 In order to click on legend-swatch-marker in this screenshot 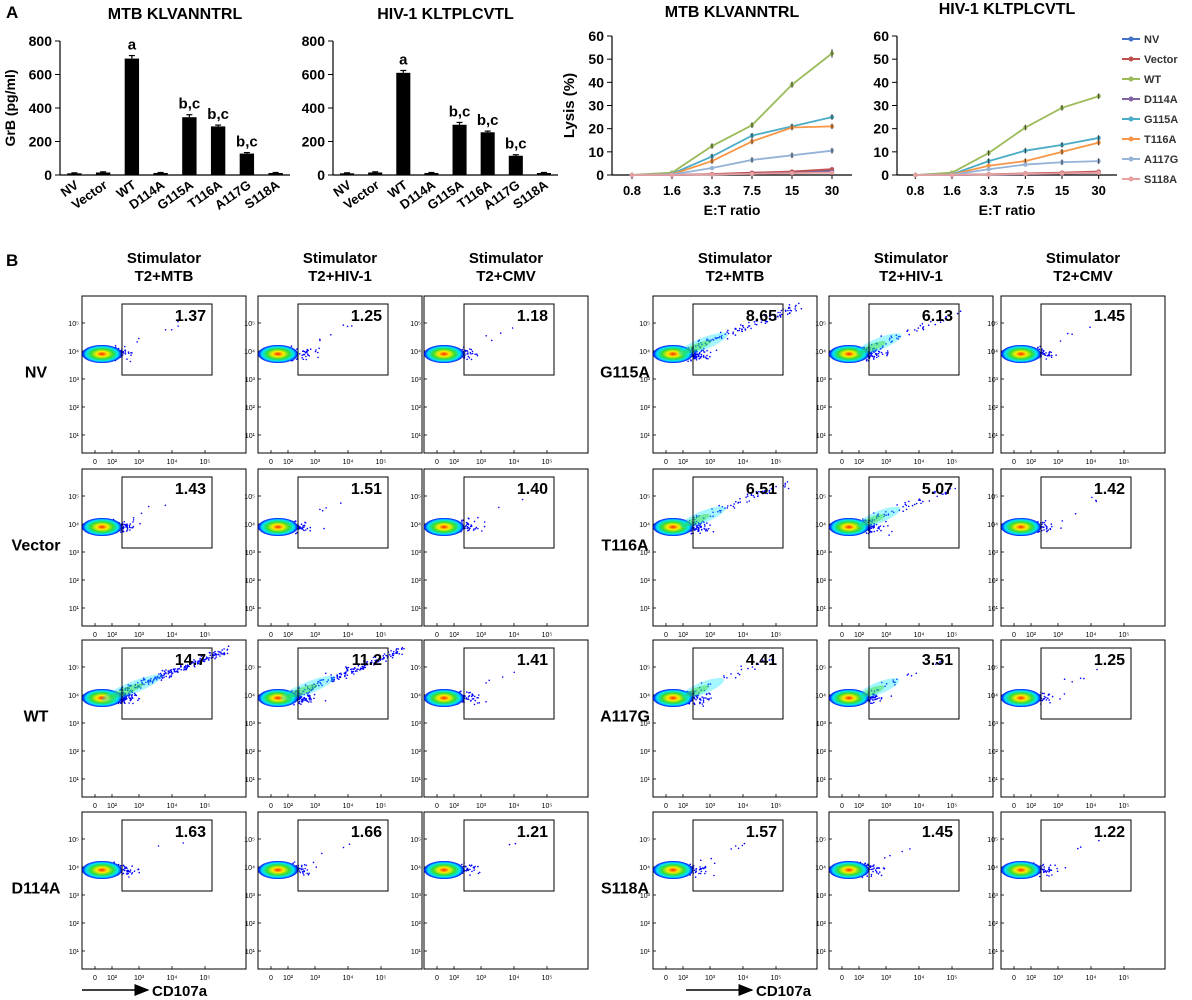, I will do `click(1131, 39)`.